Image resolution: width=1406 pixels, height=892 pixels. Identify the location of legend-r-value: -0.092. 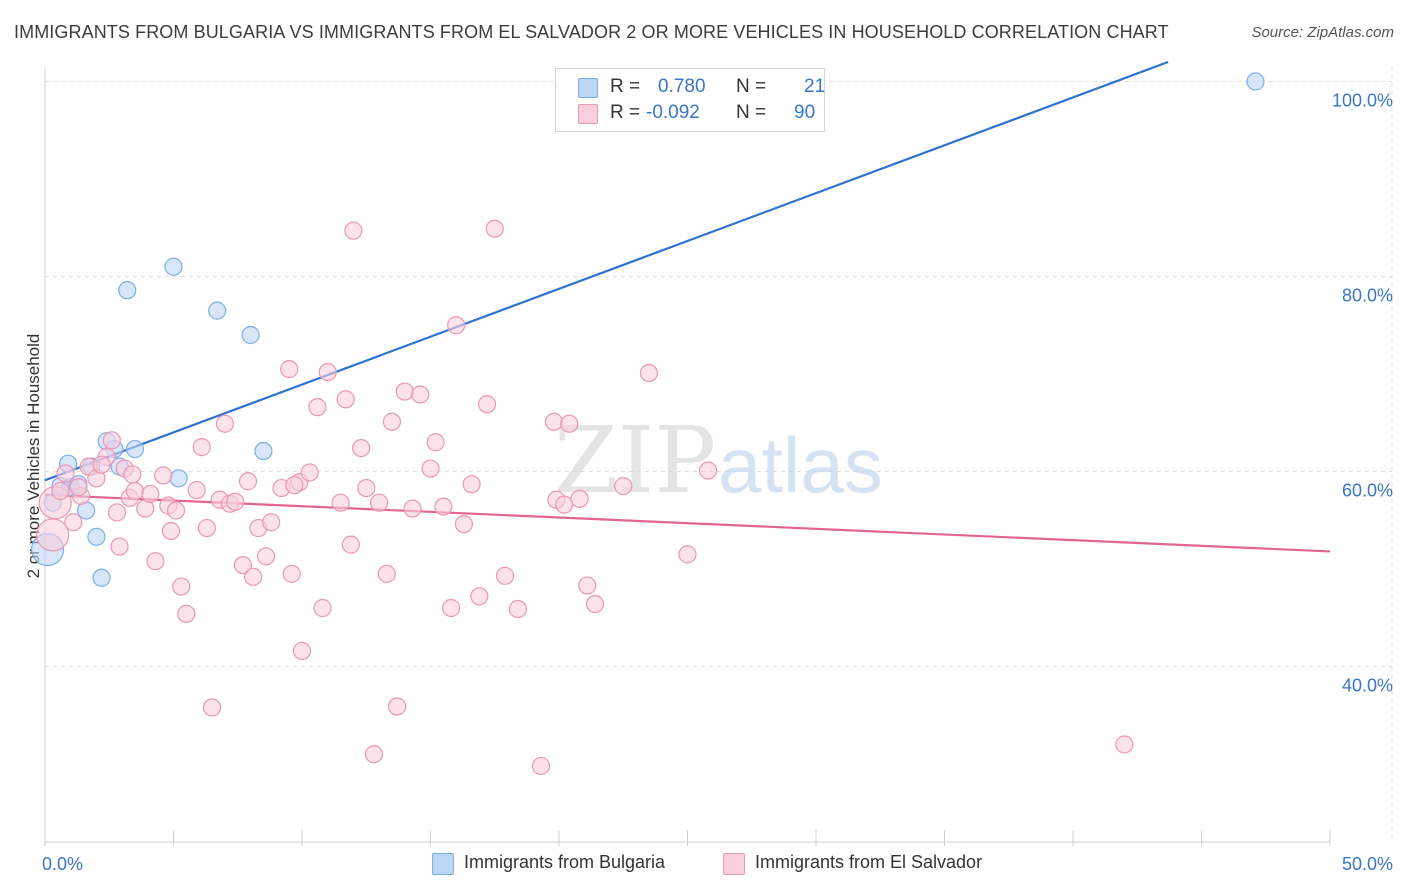
(673, 112).